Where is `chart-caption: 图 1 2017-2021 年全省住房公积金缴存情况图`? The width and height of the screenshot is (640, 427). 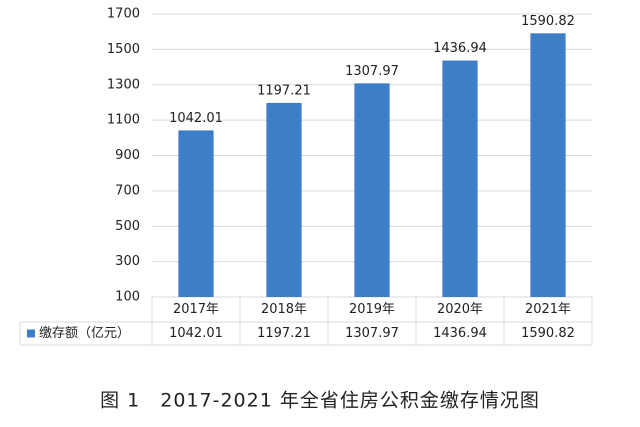 chart-caption: 图 1 2017-2021 年全省住房公积金缴存情况图 is located at coordinates (320, 401).